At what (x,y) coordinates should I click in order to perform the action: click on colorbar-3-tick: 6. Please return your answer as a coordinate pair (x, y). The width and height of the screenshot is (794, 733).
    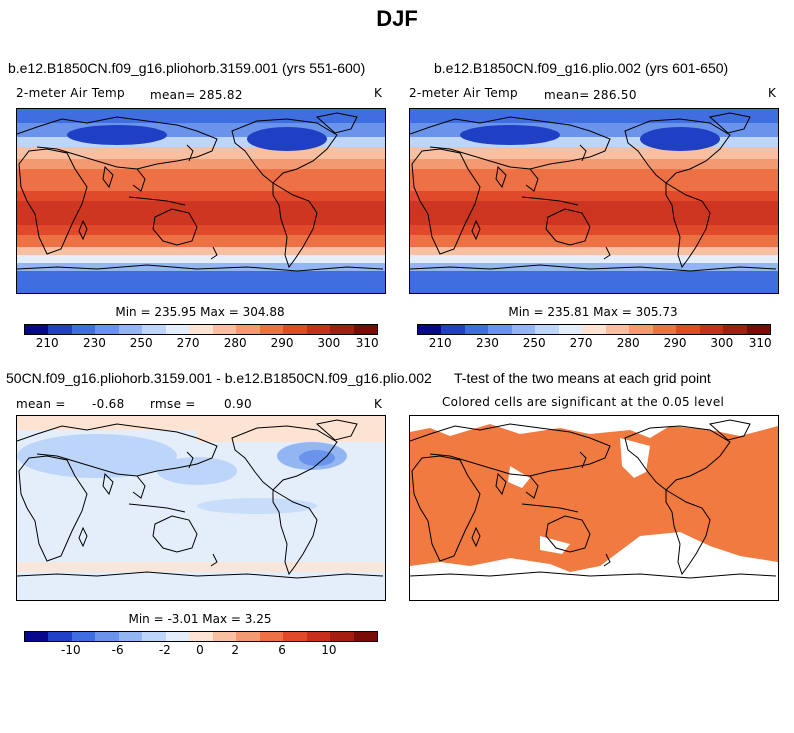
    Looking at the image, I should click on (282, 650).